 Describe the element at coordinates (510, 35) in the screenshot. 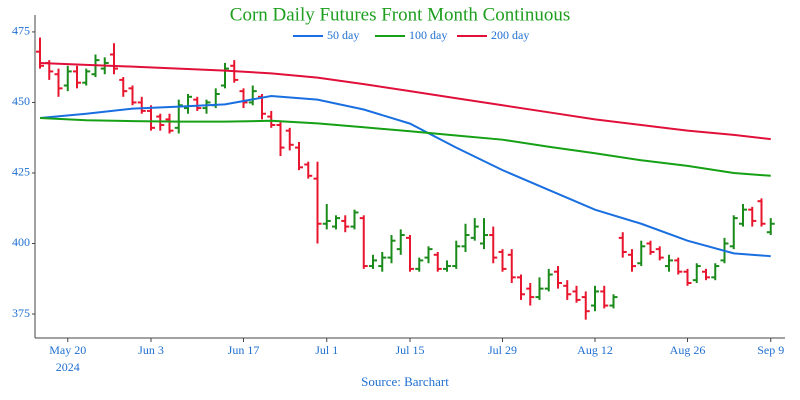

I see `legend-label: 200 day` at that location.